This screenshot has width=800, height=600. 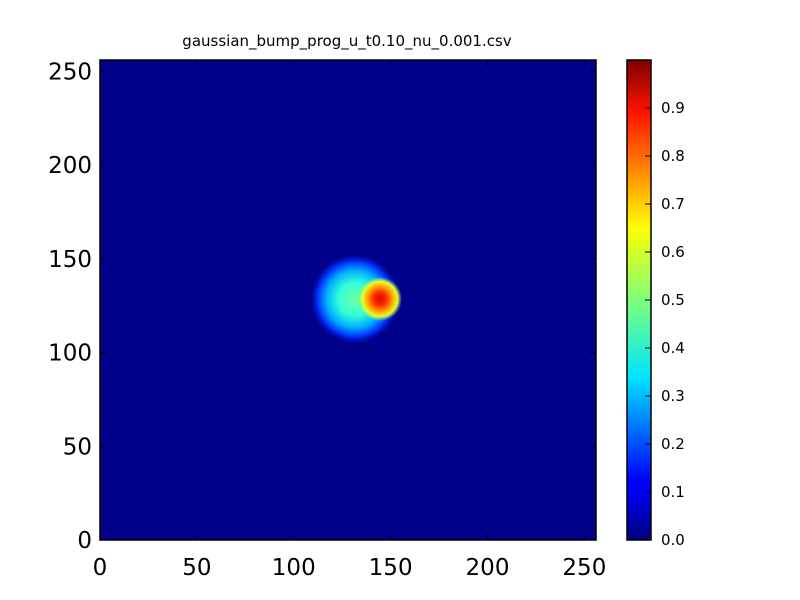 What do you see at coordinates (673, 348) in the screenshot?
I see `colorbar-tick-label: 0.4` at bounding box center [673, 348].